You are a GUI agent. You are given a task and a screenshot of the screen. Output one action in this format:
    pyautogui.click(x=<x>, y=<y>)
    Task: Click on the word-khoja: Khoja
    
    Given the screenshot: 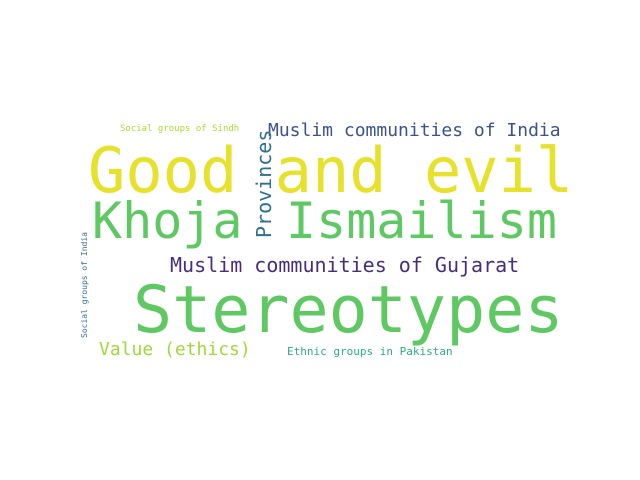 What is the action you would take?
    pyautogui.click(x=167, y=221)
    